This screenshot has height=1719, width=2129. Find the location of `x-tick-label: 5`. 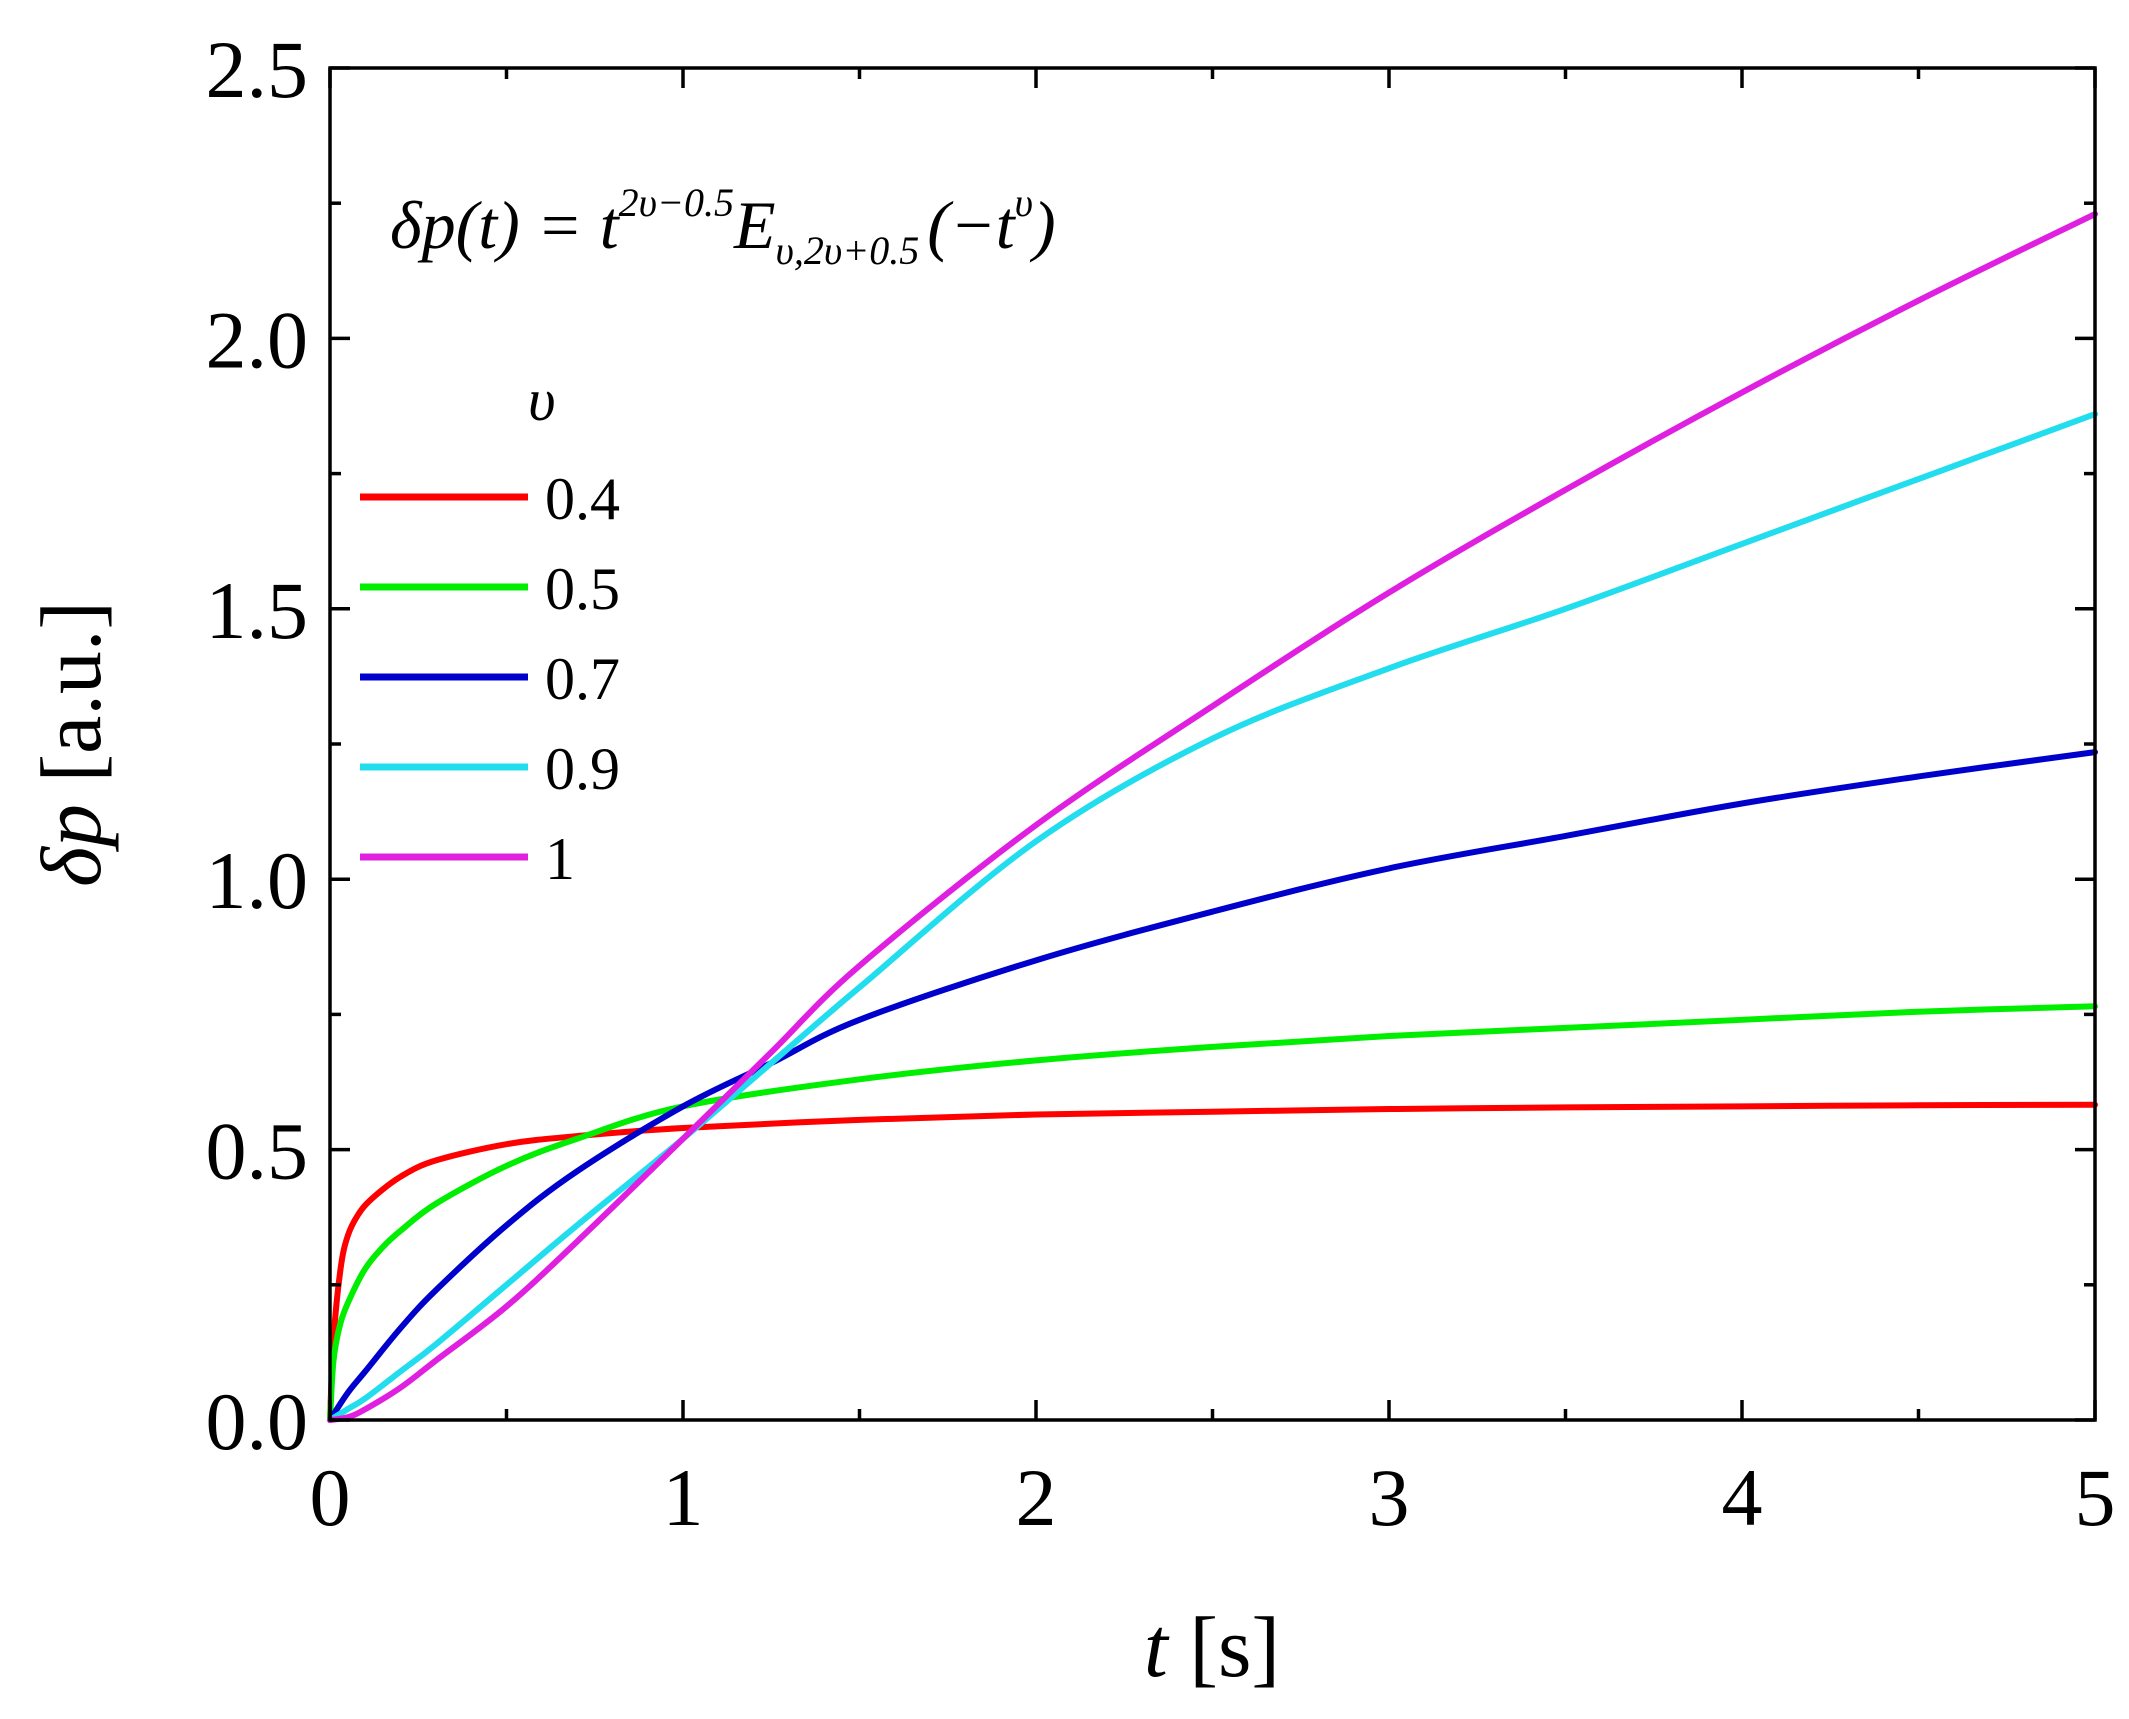

x-tick-label: 5 is located at coordinates (2095, 1497).